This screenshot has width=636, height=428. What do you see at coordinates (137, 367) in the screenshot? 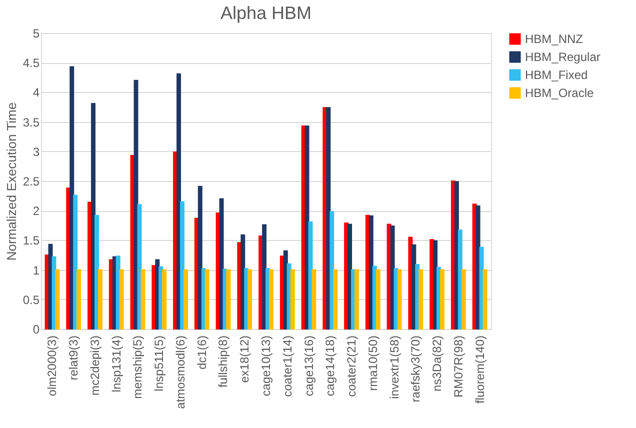
I see `x-tick-label: memship(5)` at bounding box center [137, 367].